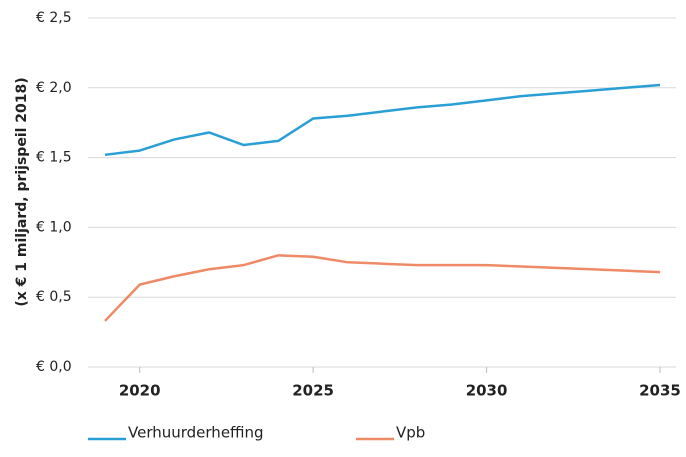 The width and height of the screenshot is (686, 457). What do you see at coordinates (196, 433) in the screenshot?
I see `legend-label: Verhuurderheffing` at bounding box center [196, 433].